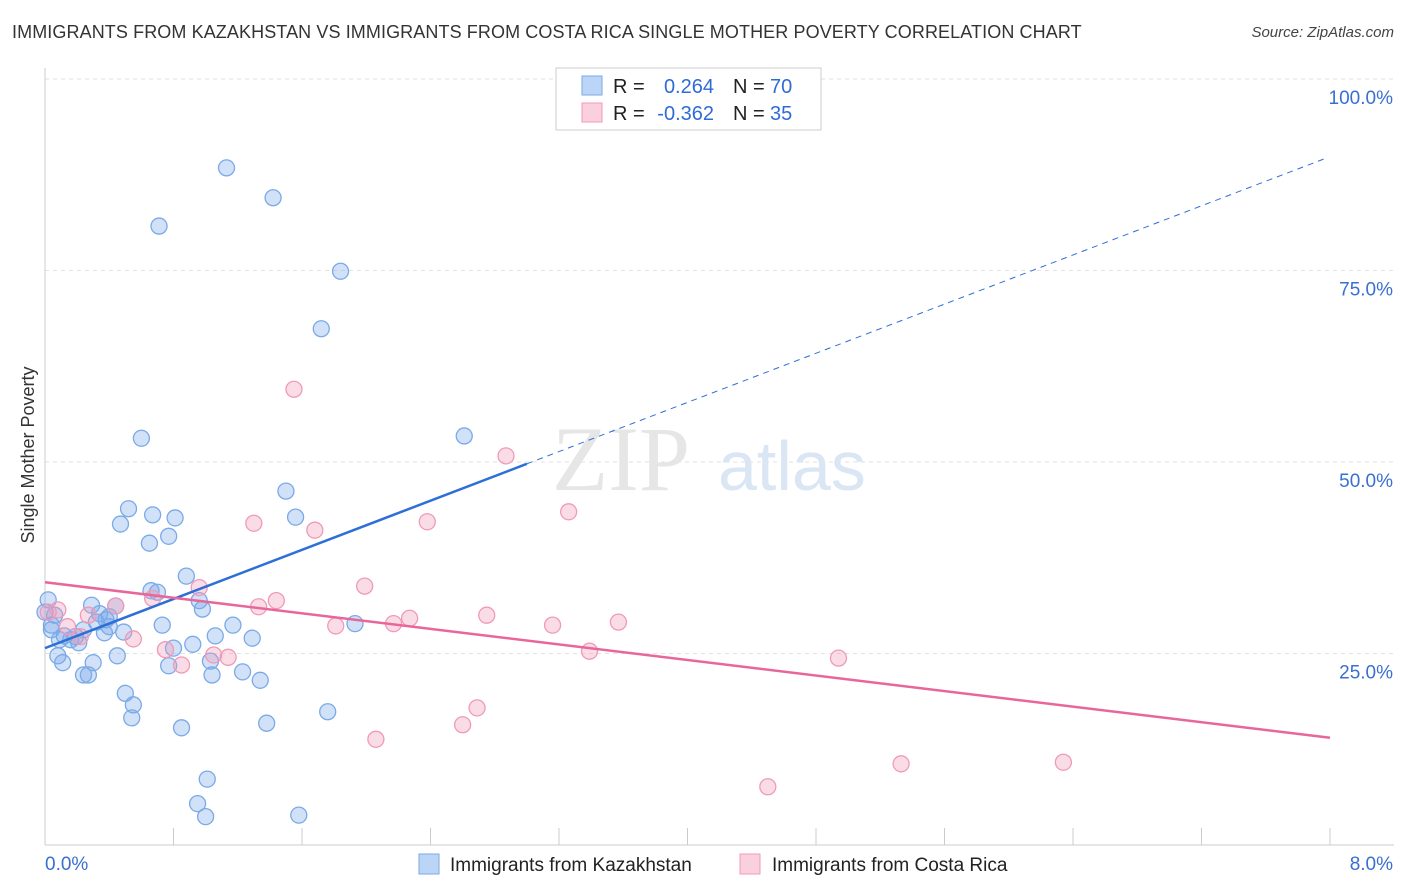 The height and width of the screenshot is (892, 1406). Describe the element at coordinates (687, 836) in the screenshot. I see `x-ticks` at that location.